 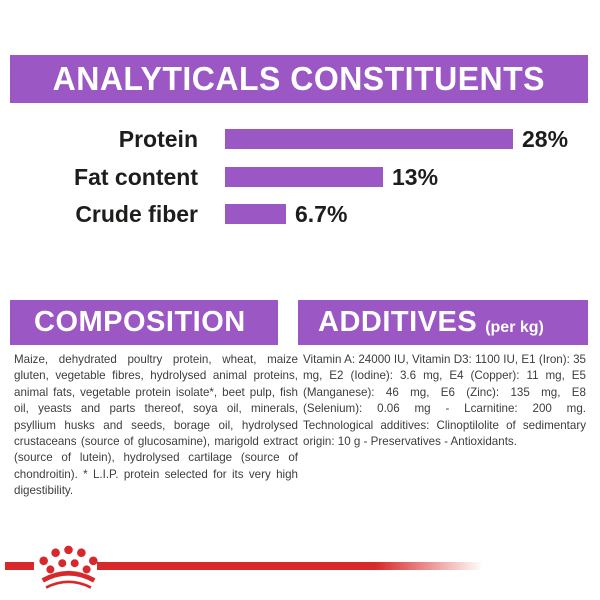 I want to click on analytical-constituents-header: ANALYTICALS CONSTITUENTS, so click(x=299, y=79).